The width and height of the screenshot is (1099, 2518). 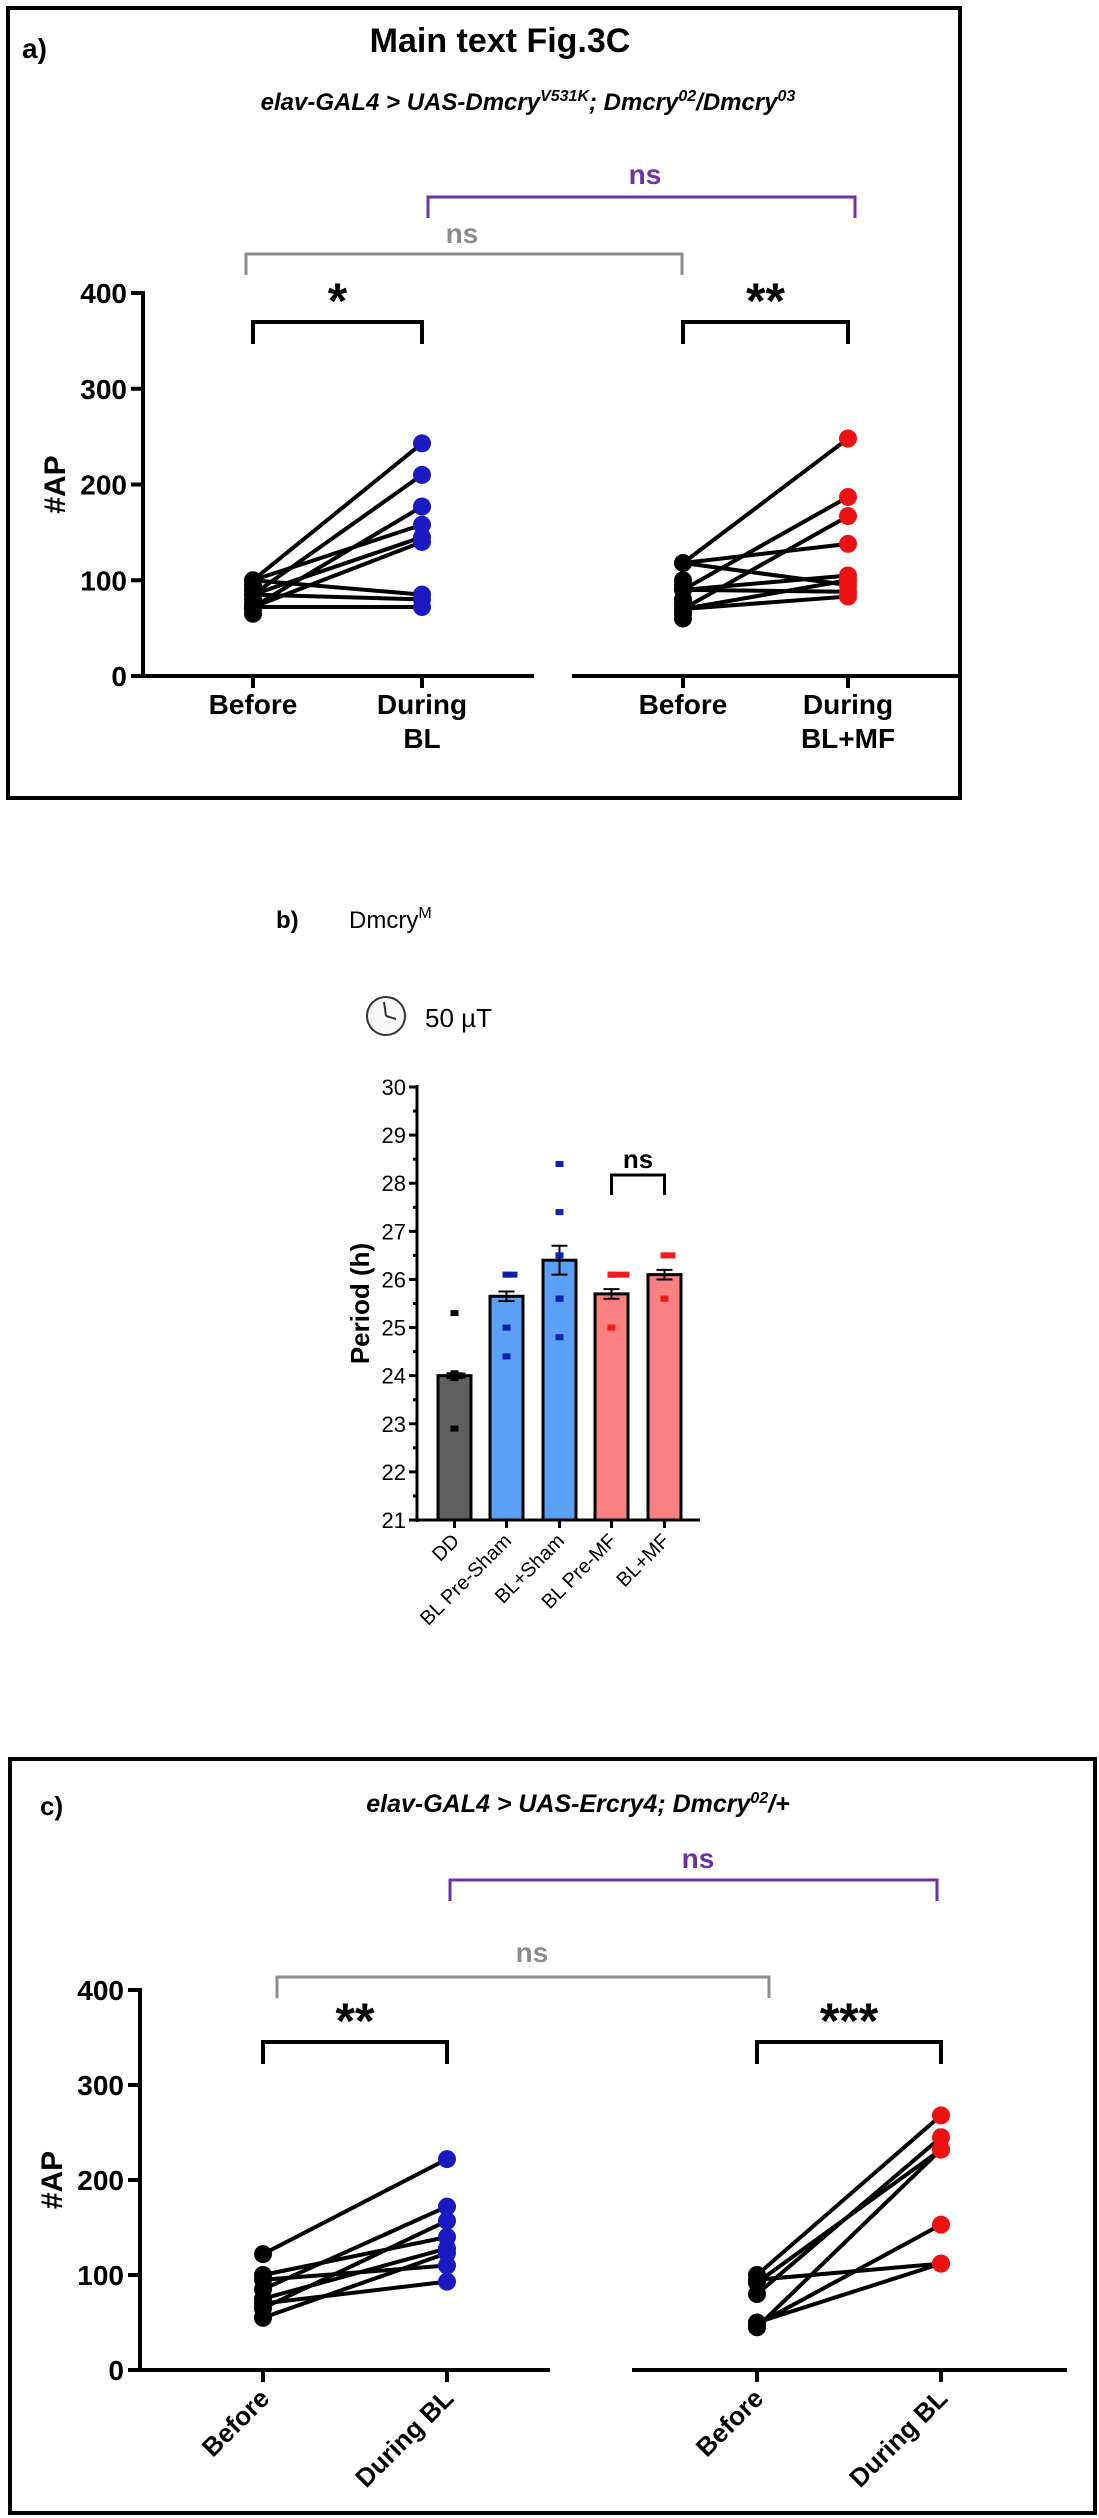 I want to click on y-tick-label: 300, so click(x=103, y=389).